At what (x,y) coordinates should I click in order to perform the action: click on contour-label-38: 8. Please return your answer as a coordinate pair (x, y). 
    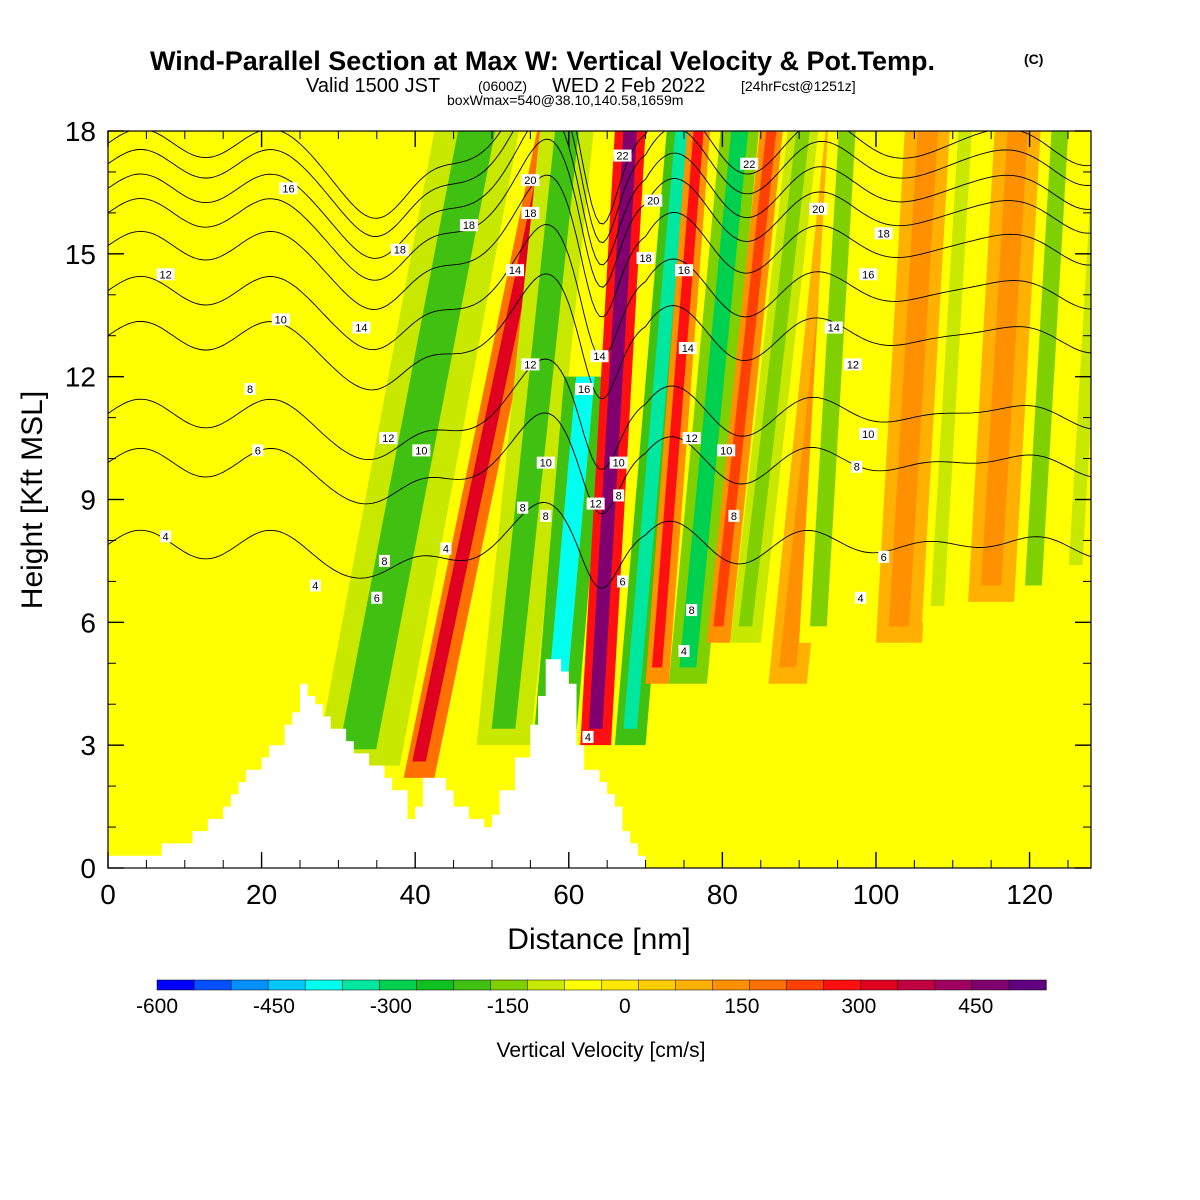
    Looking at the image, I should click on (734, 517).